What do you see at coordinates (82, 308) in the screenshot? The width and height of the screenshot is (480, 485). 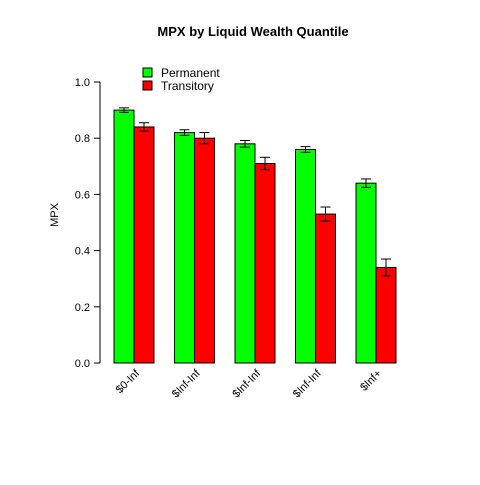 I see `y-tick-label: 0.2` at bounding box center [82, 308].